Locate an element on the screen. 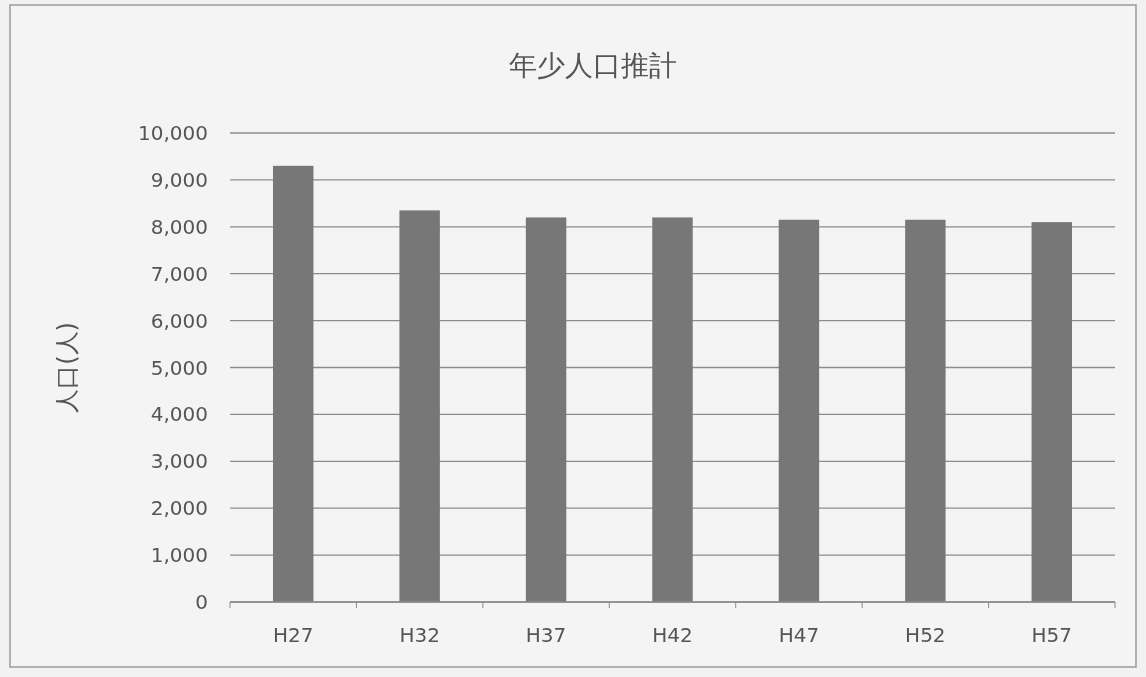 Image resolution: width=1146 pixels, height=677 pixels. y-tick-label: 4,000 is located at coordinates (179, 414).